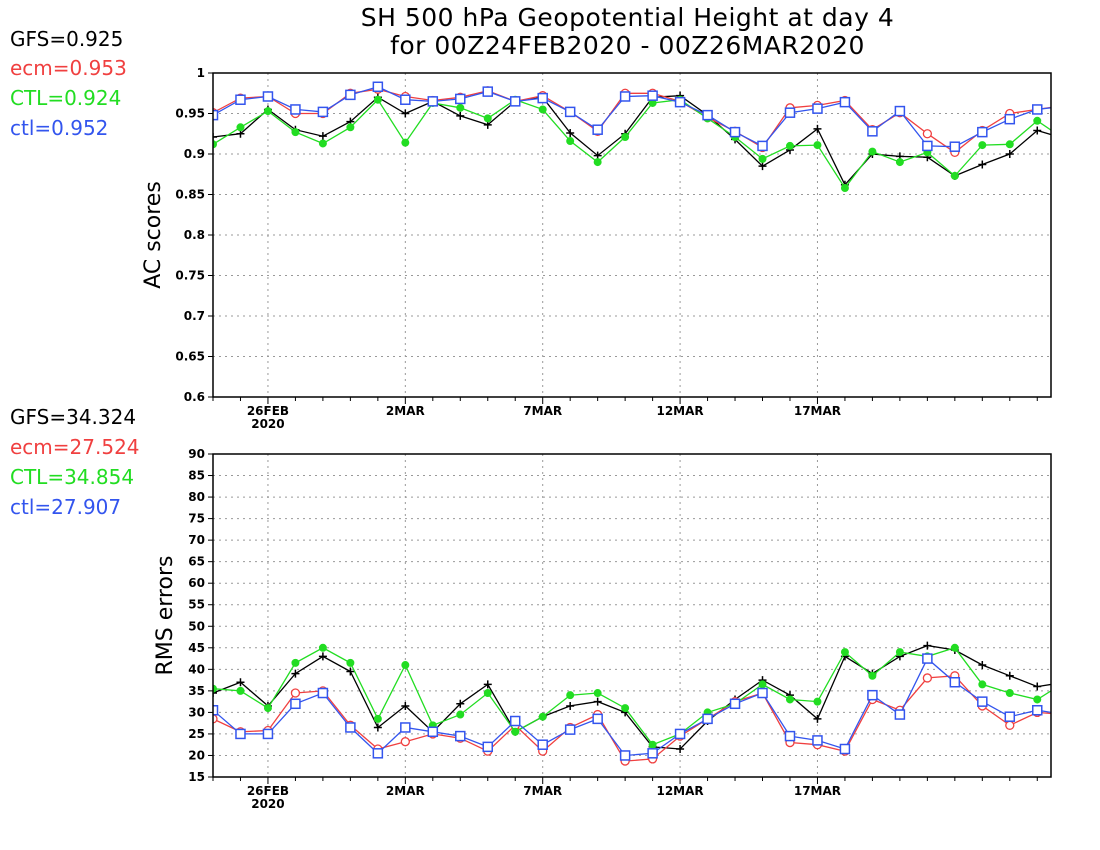 This screenshot has width=1100, height=850. I want to click on y-tick-label: 0.95, so click(190, 114).